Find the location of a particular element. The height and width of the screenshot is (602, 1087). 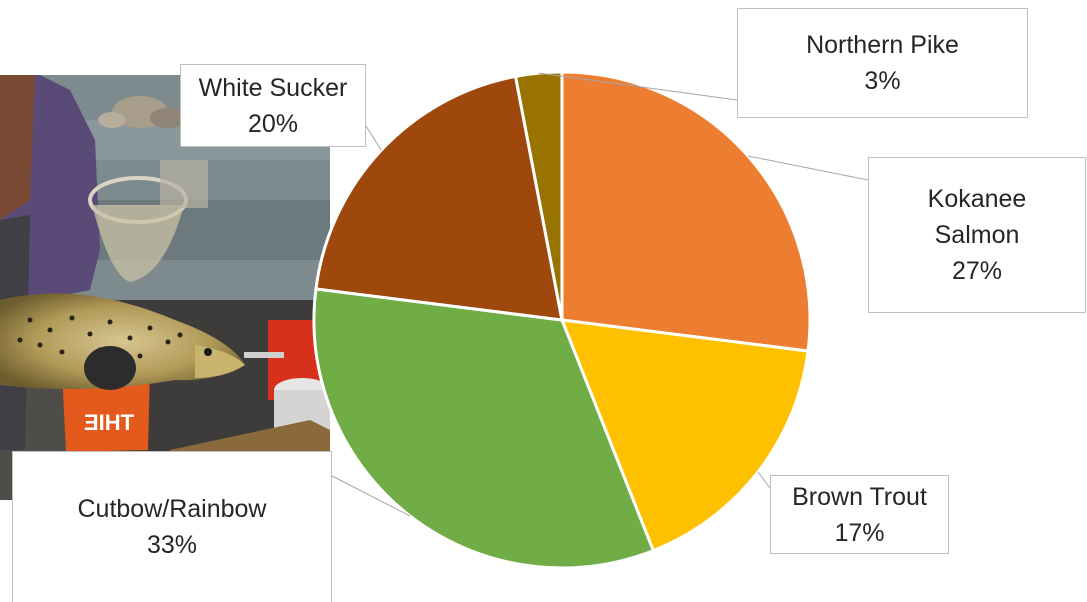

pie-slice-cutbow-rainbow is located at coordinates (484, 428).